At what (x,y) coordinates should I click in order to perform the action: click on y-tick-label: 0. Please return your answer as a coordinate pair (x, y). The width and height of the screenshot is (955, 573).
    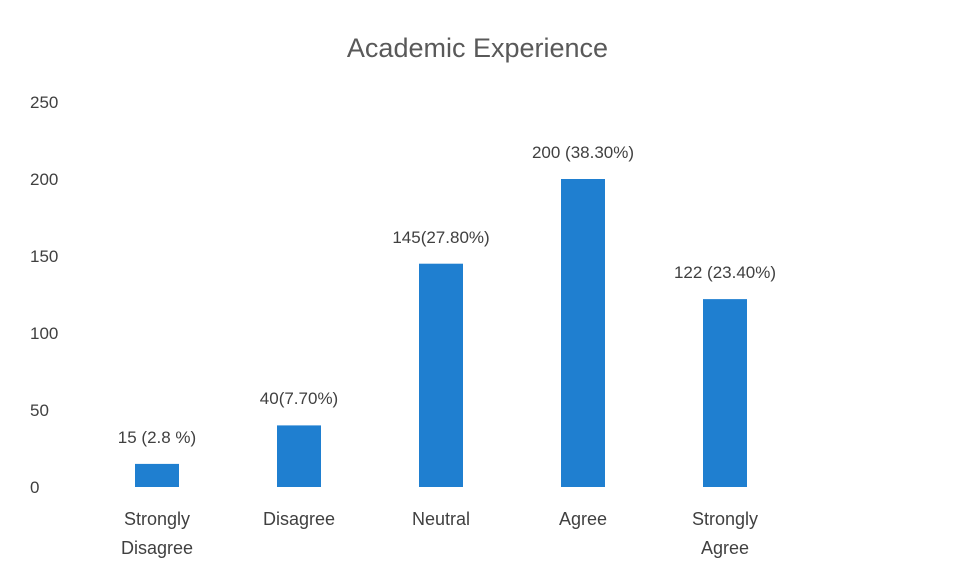
    Looking at the image, I should click on (35, 487).